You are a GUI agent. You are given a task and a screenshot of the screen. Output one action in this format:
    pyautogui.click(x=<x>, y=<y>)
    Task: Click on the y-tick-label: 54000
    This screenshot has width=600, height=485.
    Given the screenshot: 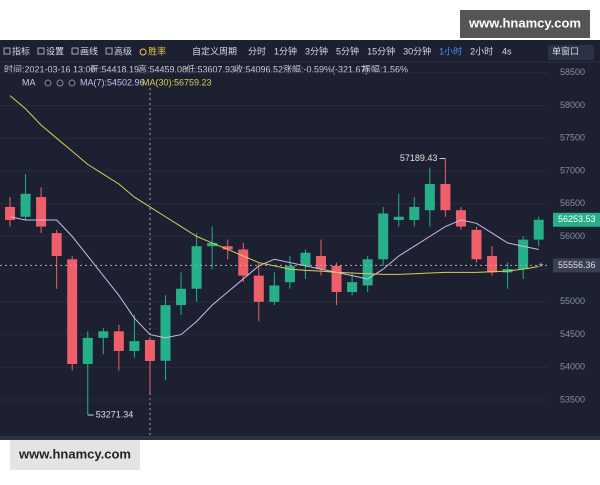 What is the action you would take?
    pyautogui.click(x=572, y=367)
    